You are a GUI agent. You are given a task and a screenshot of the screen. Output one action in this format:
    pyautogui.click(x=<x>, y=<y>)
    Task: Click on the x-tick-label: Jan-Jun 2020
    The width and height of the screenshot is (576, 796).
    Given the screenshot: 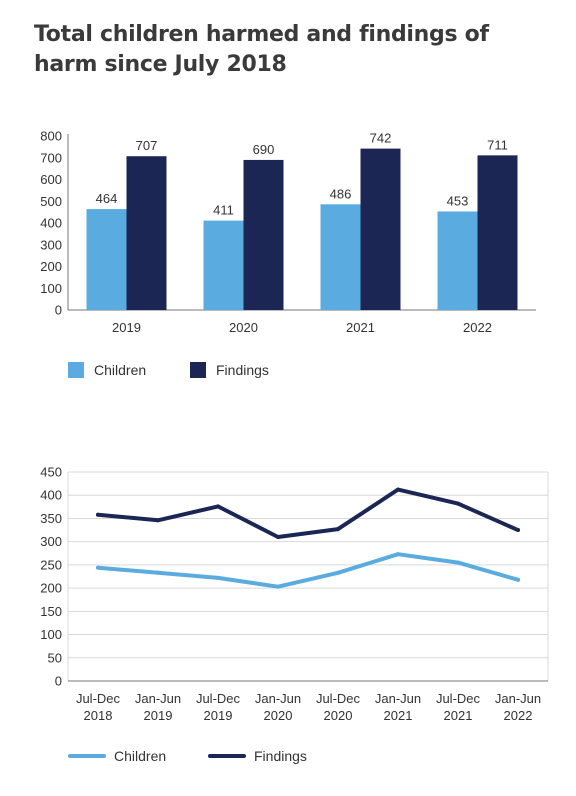 What is the action you would take?
    pyautogui.click(x=278, y=707)
    